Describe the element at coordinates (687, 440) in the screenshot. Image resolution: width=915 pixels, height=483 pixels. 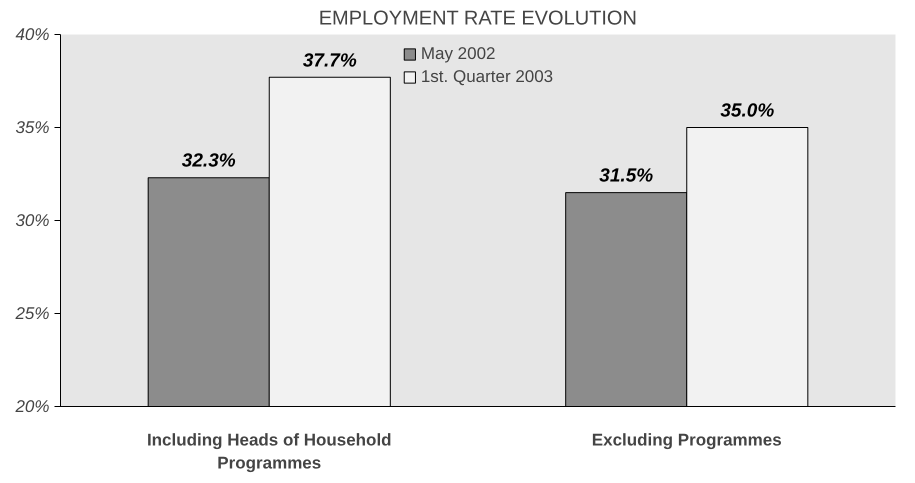
I see `x-tick-label: Excluding Programmes` at that location.